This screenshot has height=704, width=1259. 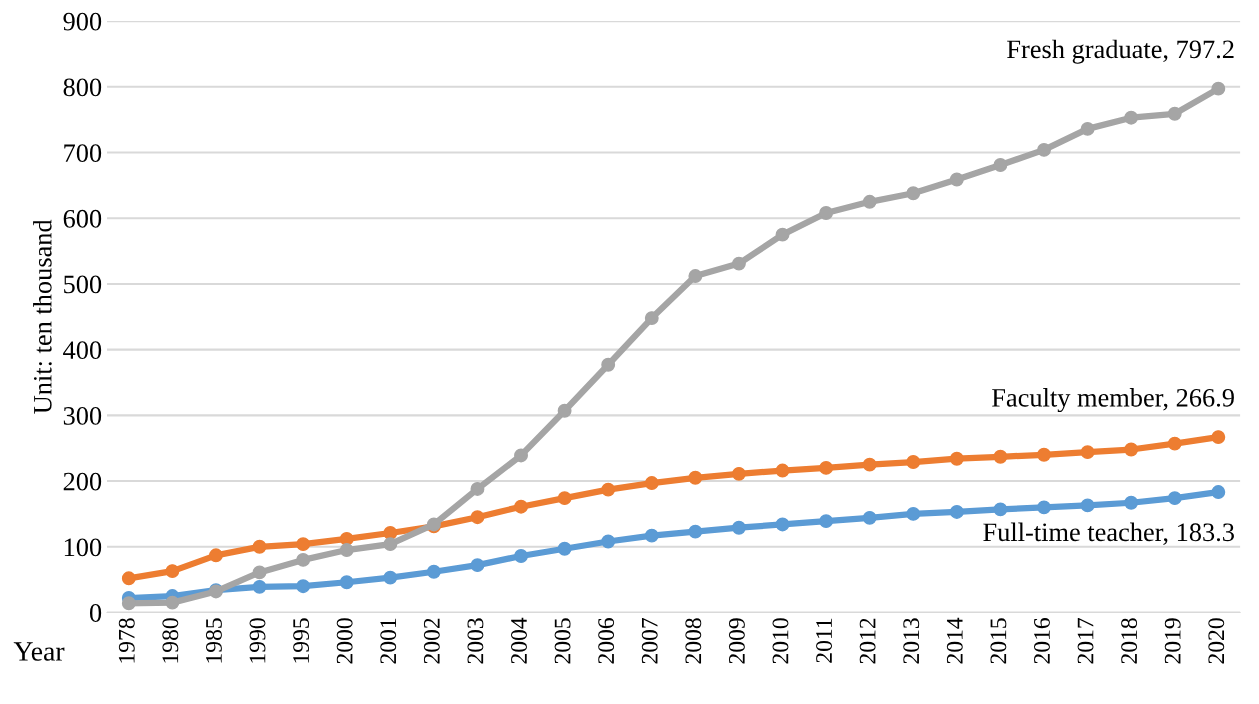 I want to click on x-tick-label: 2016, so click(x=1041, y=641).